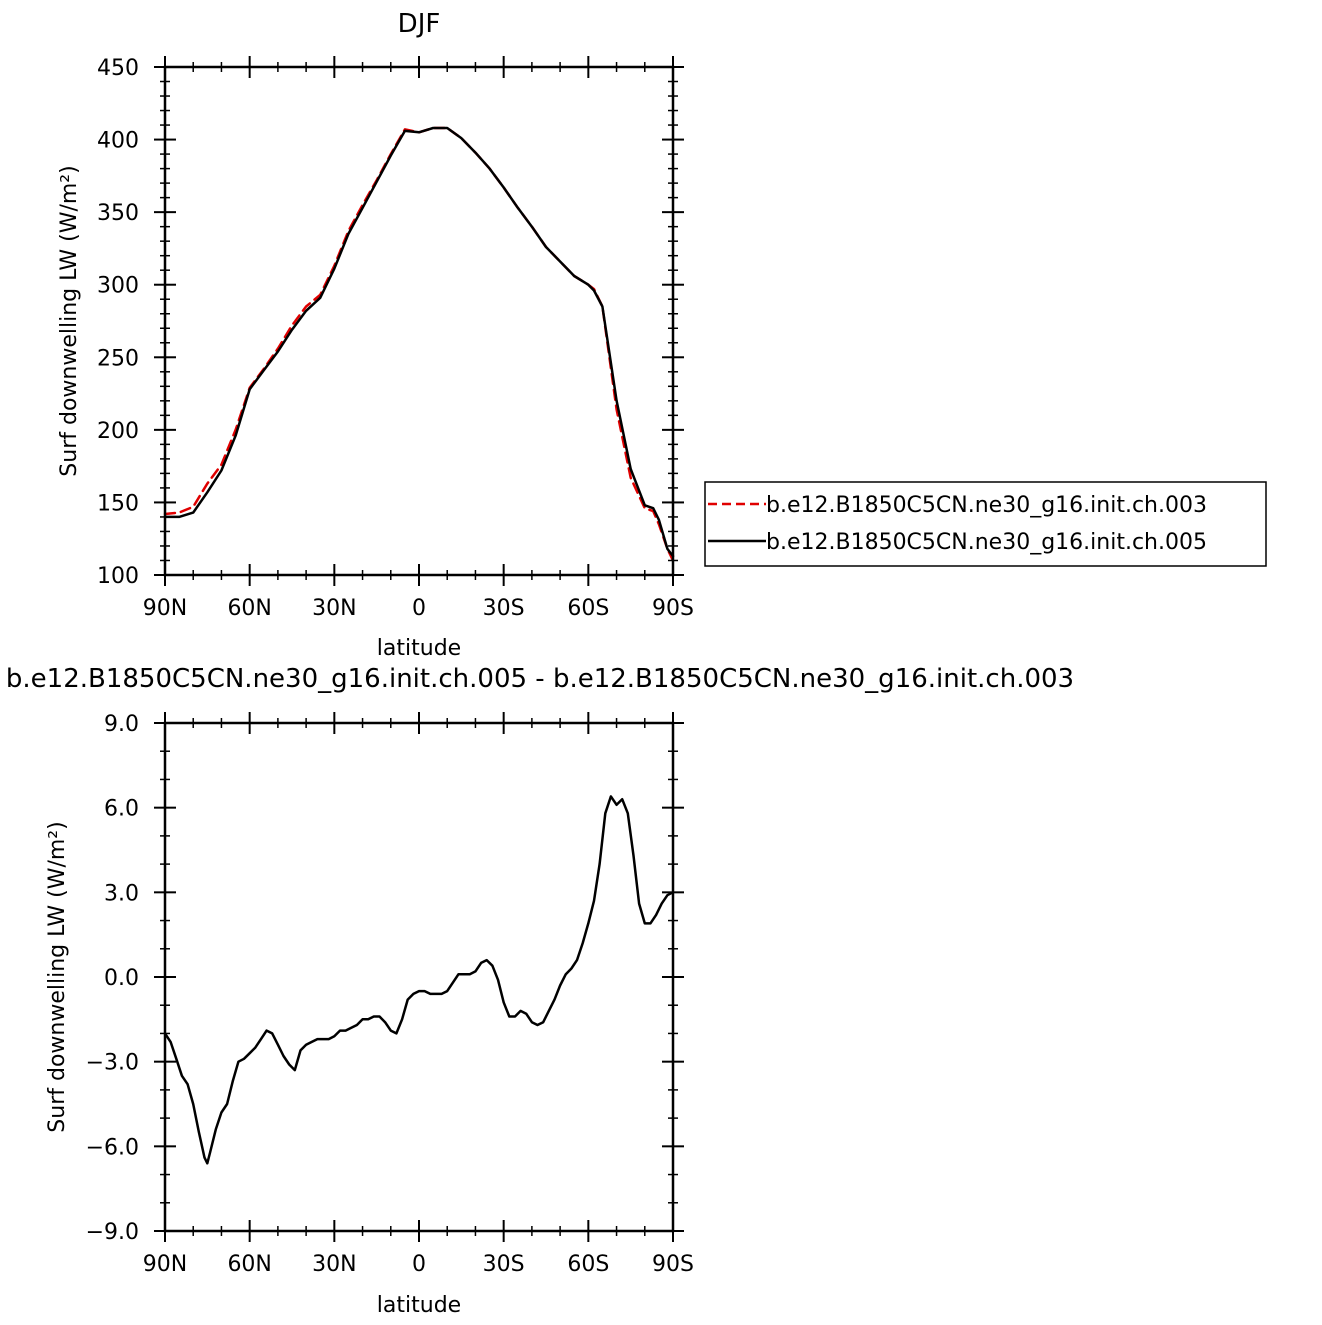  What do you see at coordinates (121, 893) in the screenshot?
I see `y-tick-label: 3.0` at bounding box center [121, 893].